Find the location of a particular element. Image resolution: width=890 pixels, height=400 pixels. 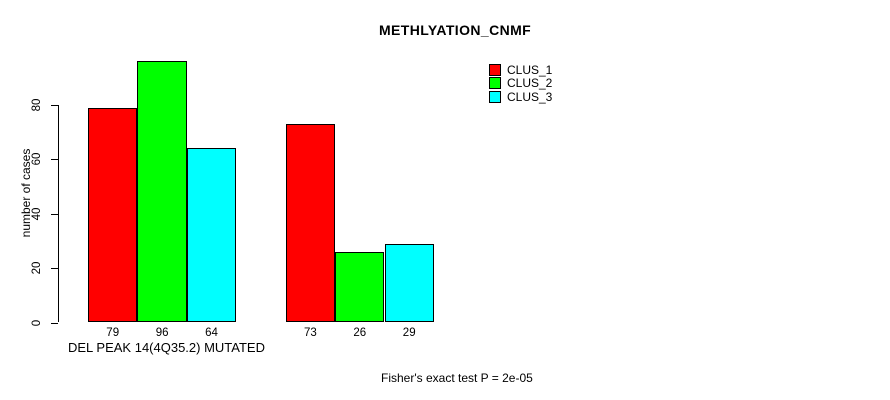

legend-label: CLUS_2 is located at coordinates (530, 83).